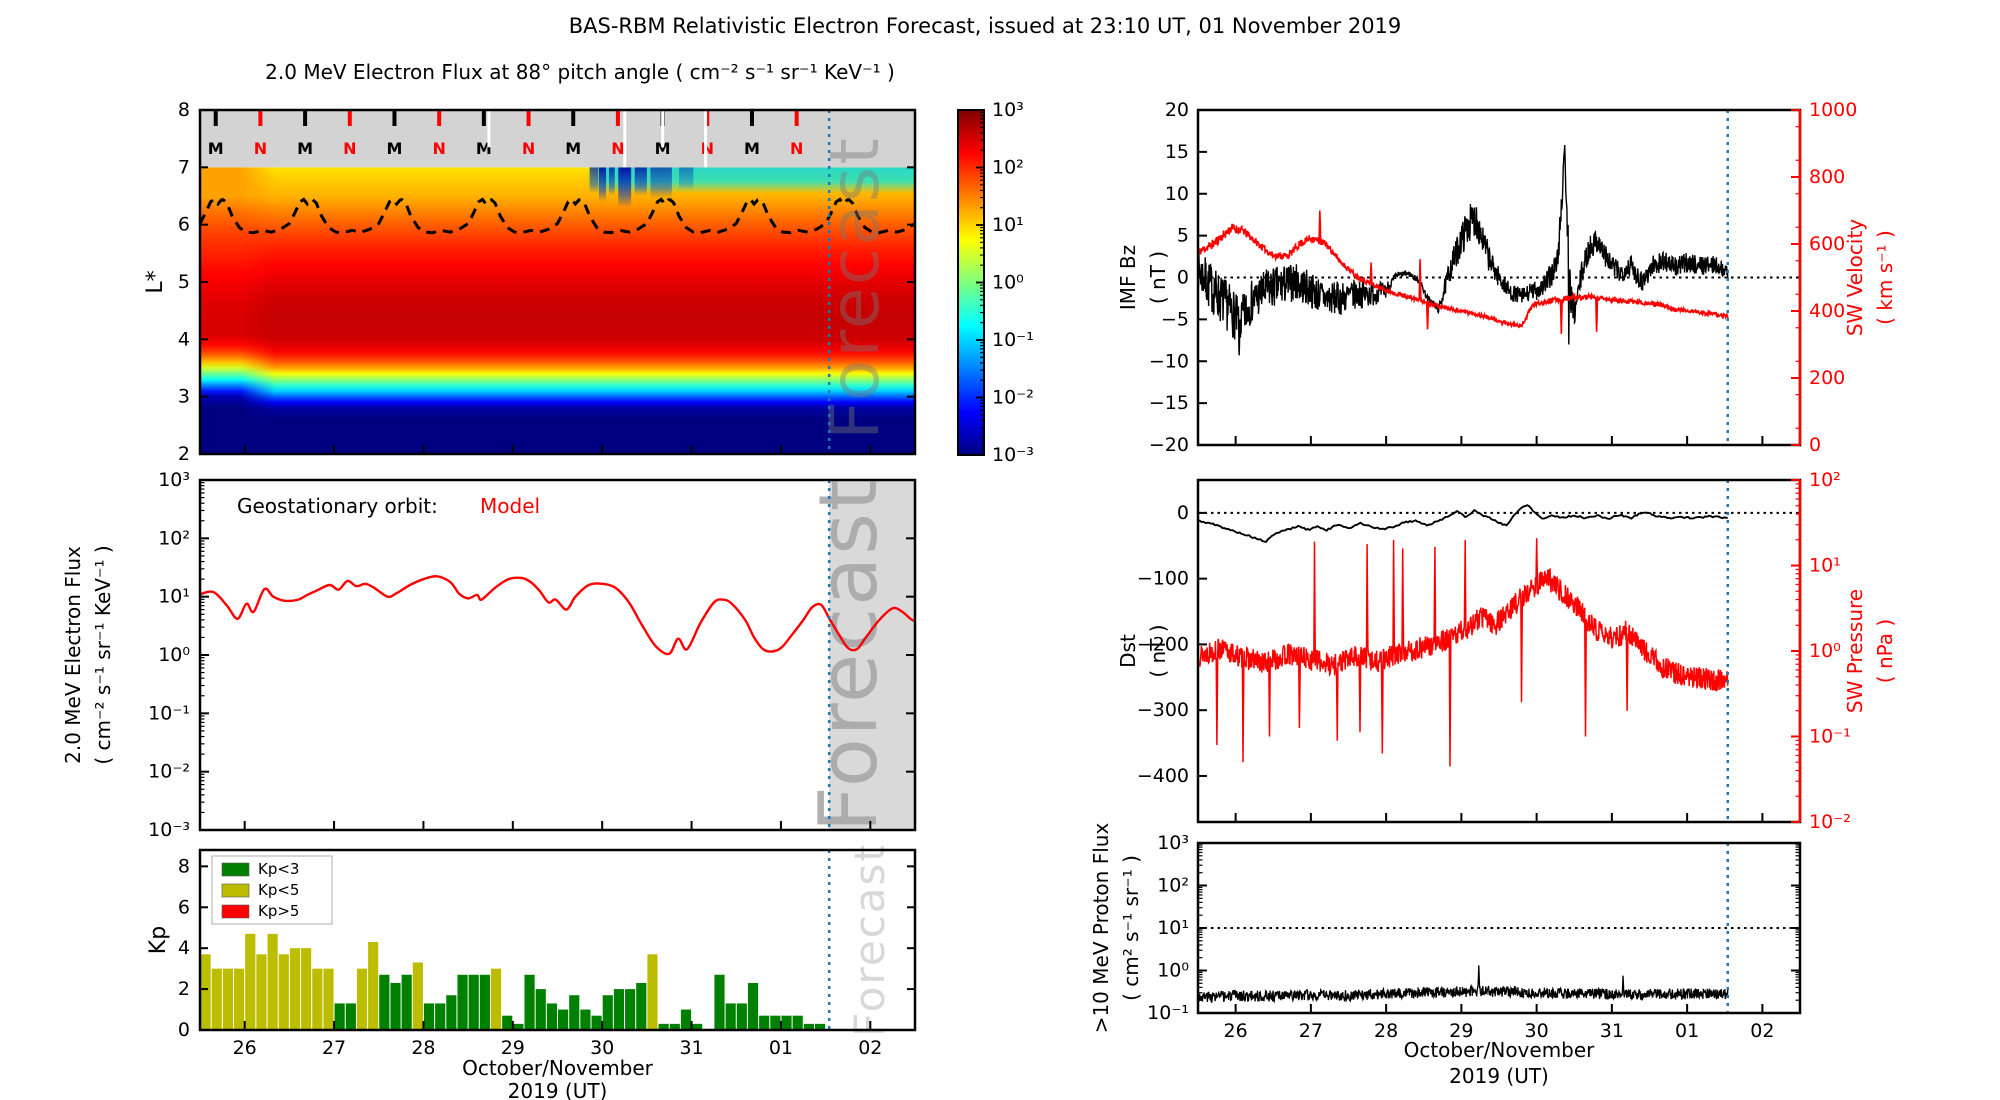  What do you see at coordinates (73, 655) in the screenshot?
I see `flux-ylabel-1: 2.0 MeV Electron Flux` at bounding box center [73, 655].